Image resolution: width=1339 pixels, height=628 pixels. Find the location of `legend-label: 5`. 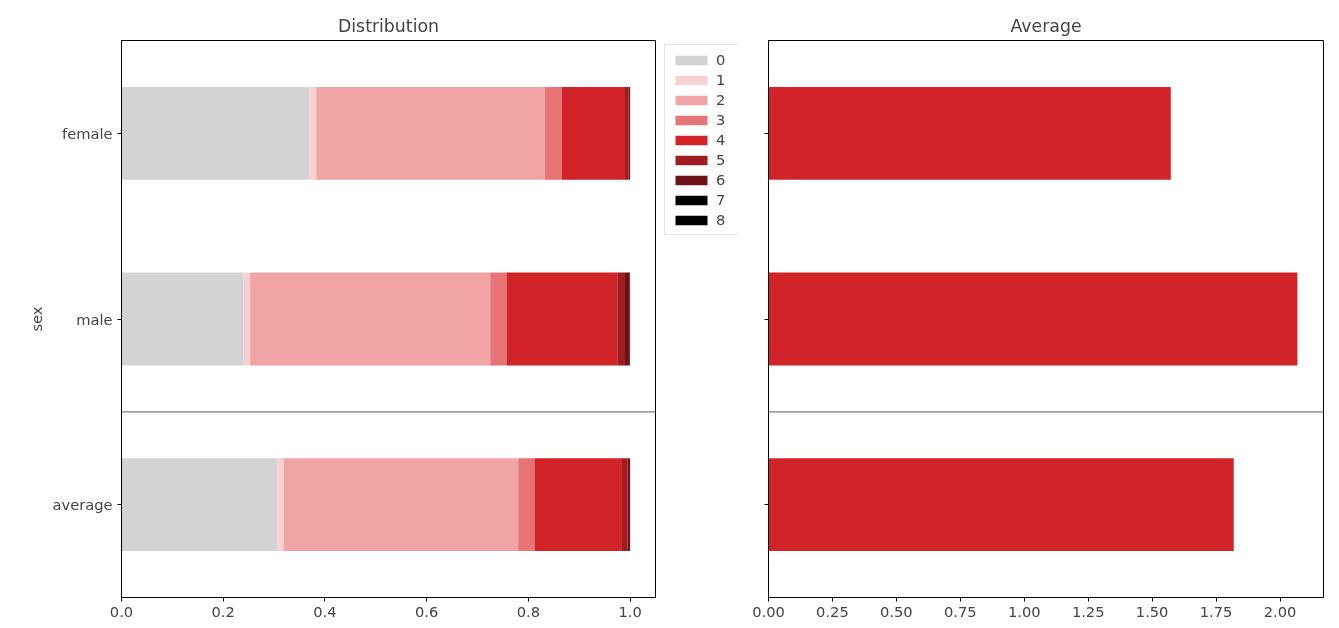

legend-label: 5 is located at coordinates (721, 159).